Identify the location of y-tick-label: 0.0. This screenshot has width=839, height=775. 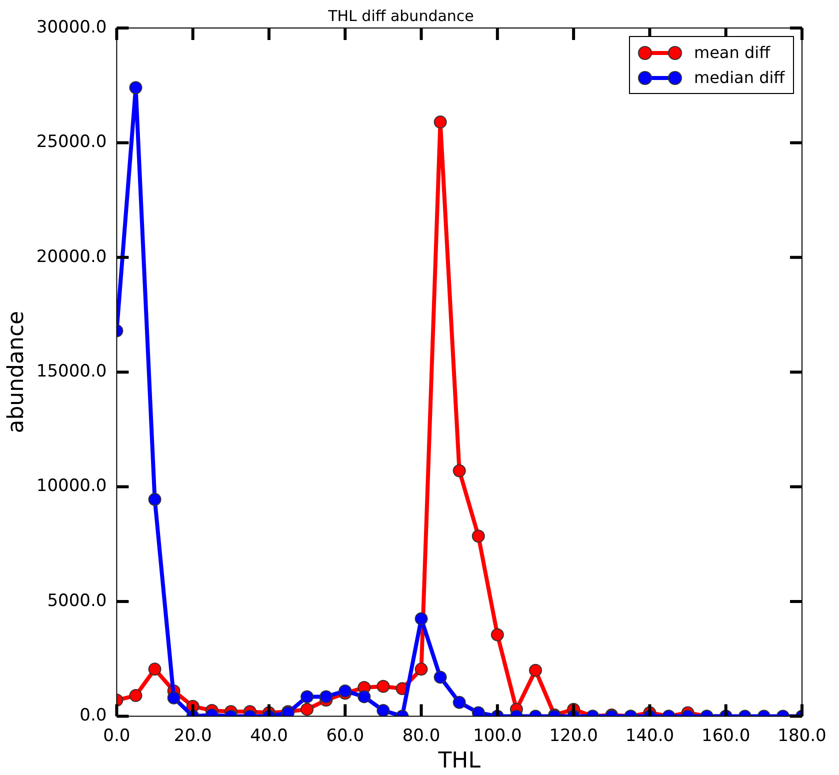
(93, 716).